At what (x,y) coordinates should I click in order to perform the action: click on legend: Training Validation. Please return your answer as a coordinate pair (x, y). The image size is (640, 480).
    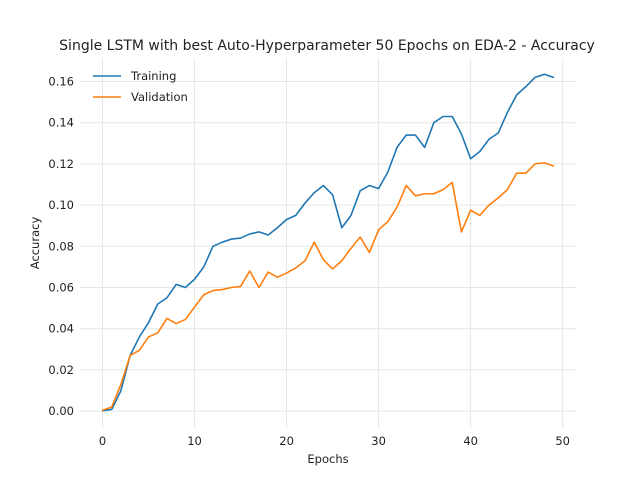
    Looking at the image, I should click on (140, 86).